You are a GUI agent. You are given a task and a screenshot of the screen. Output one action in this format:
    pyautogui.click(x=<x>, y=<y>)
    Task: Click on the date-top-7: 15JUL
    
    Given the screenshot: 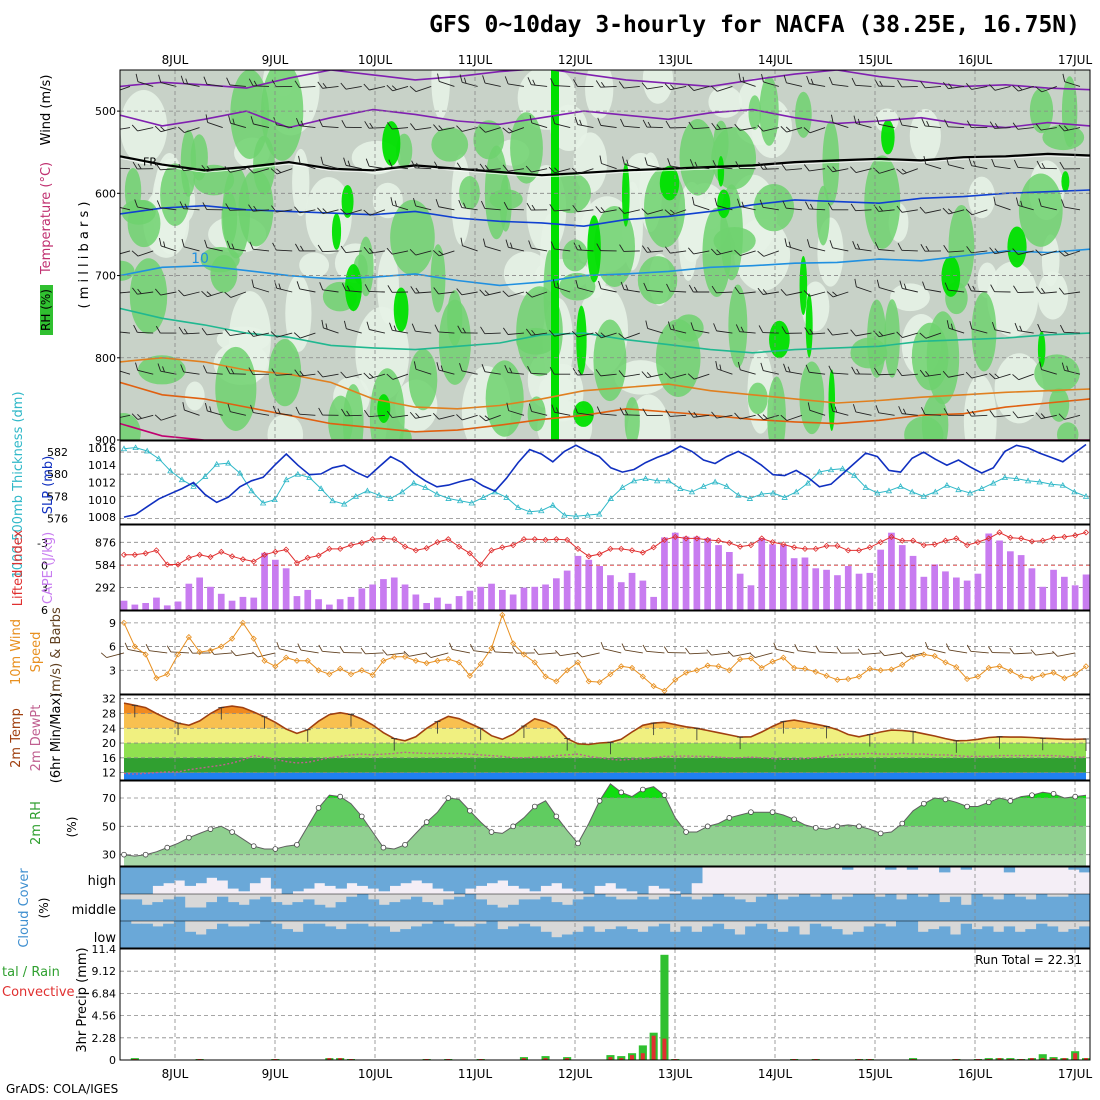 What is the action you would take?
    pyautogui.click(x=875, y=60)
    